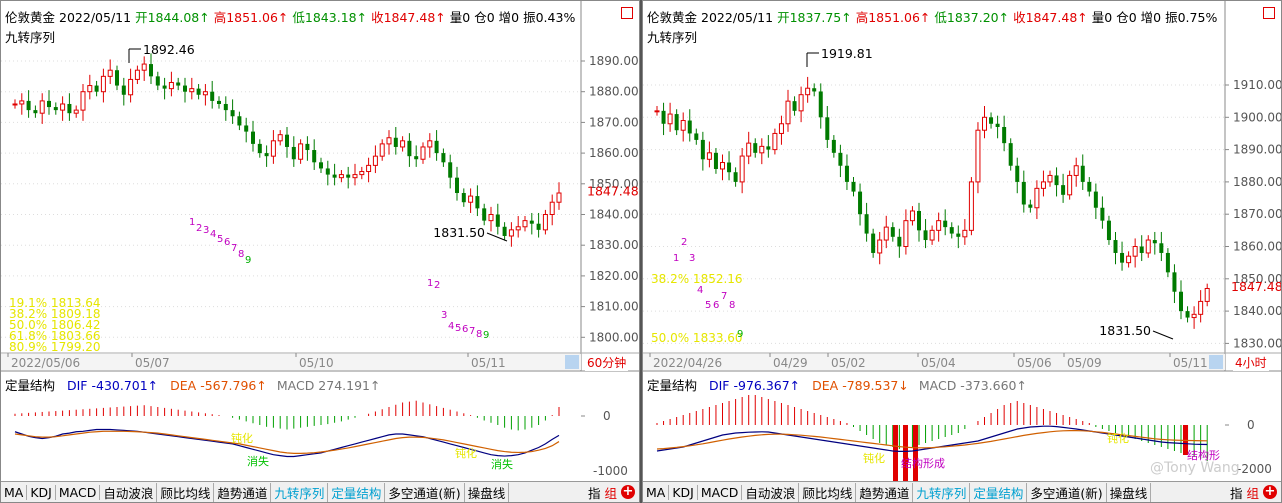  What do you see at coordinates (607, 362) in the screenshot?
I see `timeframe-selector: 60分钟` at bounding box center [607, 362].